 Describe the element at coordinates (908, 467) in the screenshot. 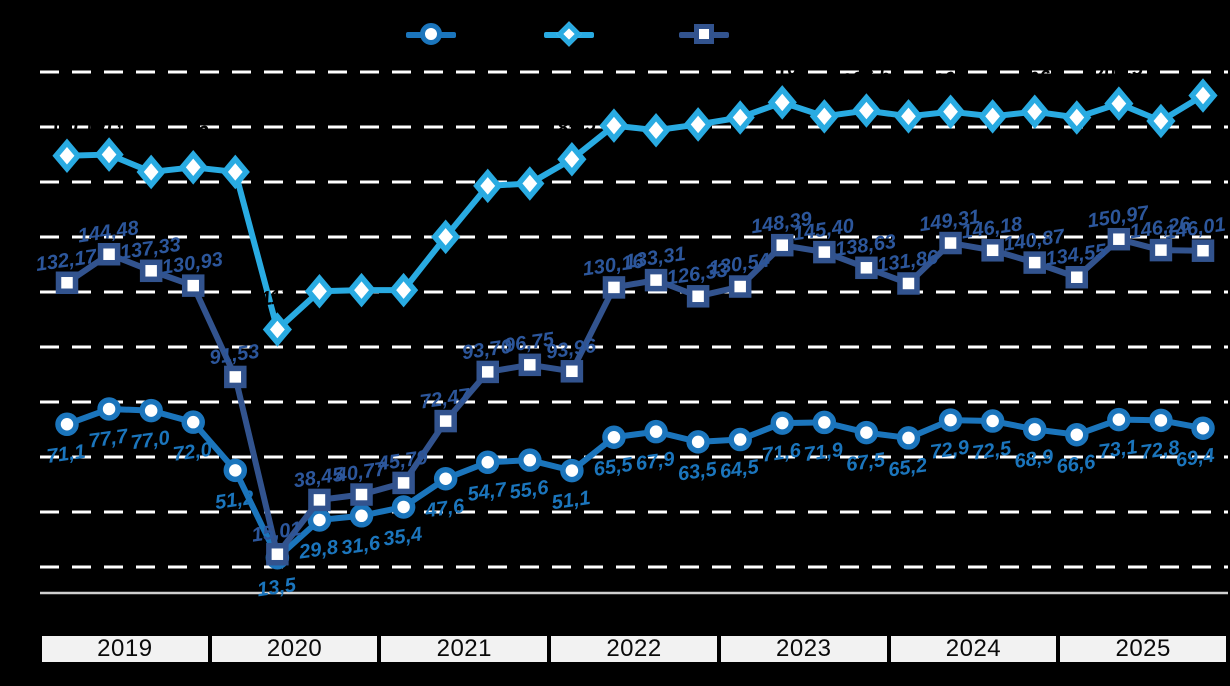

I see `series-circle-label: 65,2` at that location.